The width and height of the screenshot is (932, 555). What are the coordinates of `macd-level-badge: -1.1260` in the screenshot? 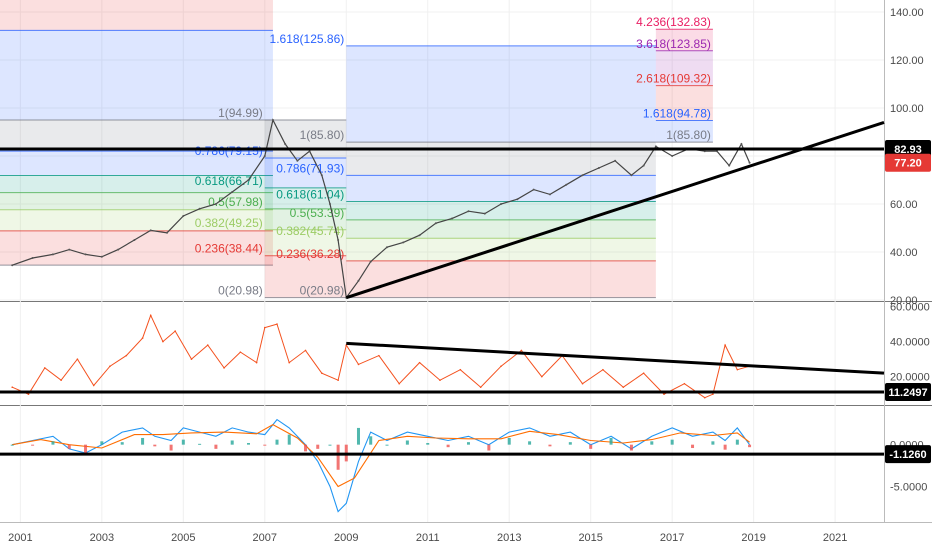 It's located at (907, 455).